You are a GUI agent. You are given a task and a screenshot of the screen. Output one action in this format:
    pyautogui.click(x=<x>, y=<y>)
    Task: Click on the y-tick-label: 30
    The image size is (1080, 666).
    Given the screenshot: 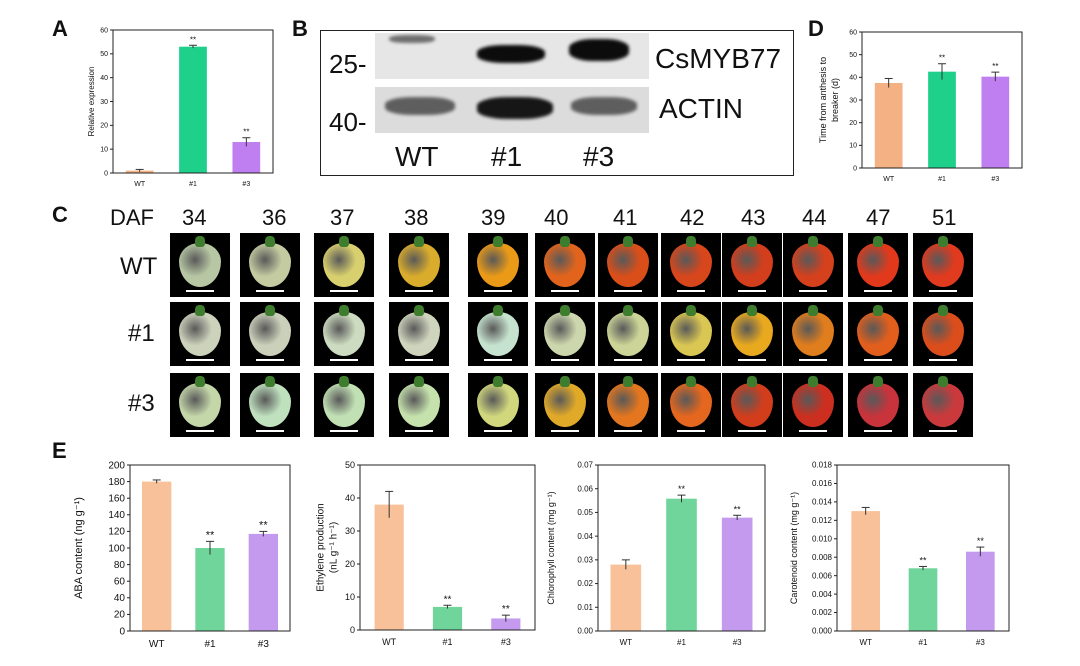 What is the action you would take?
    pyautogui.click(x=104, y=102)
    